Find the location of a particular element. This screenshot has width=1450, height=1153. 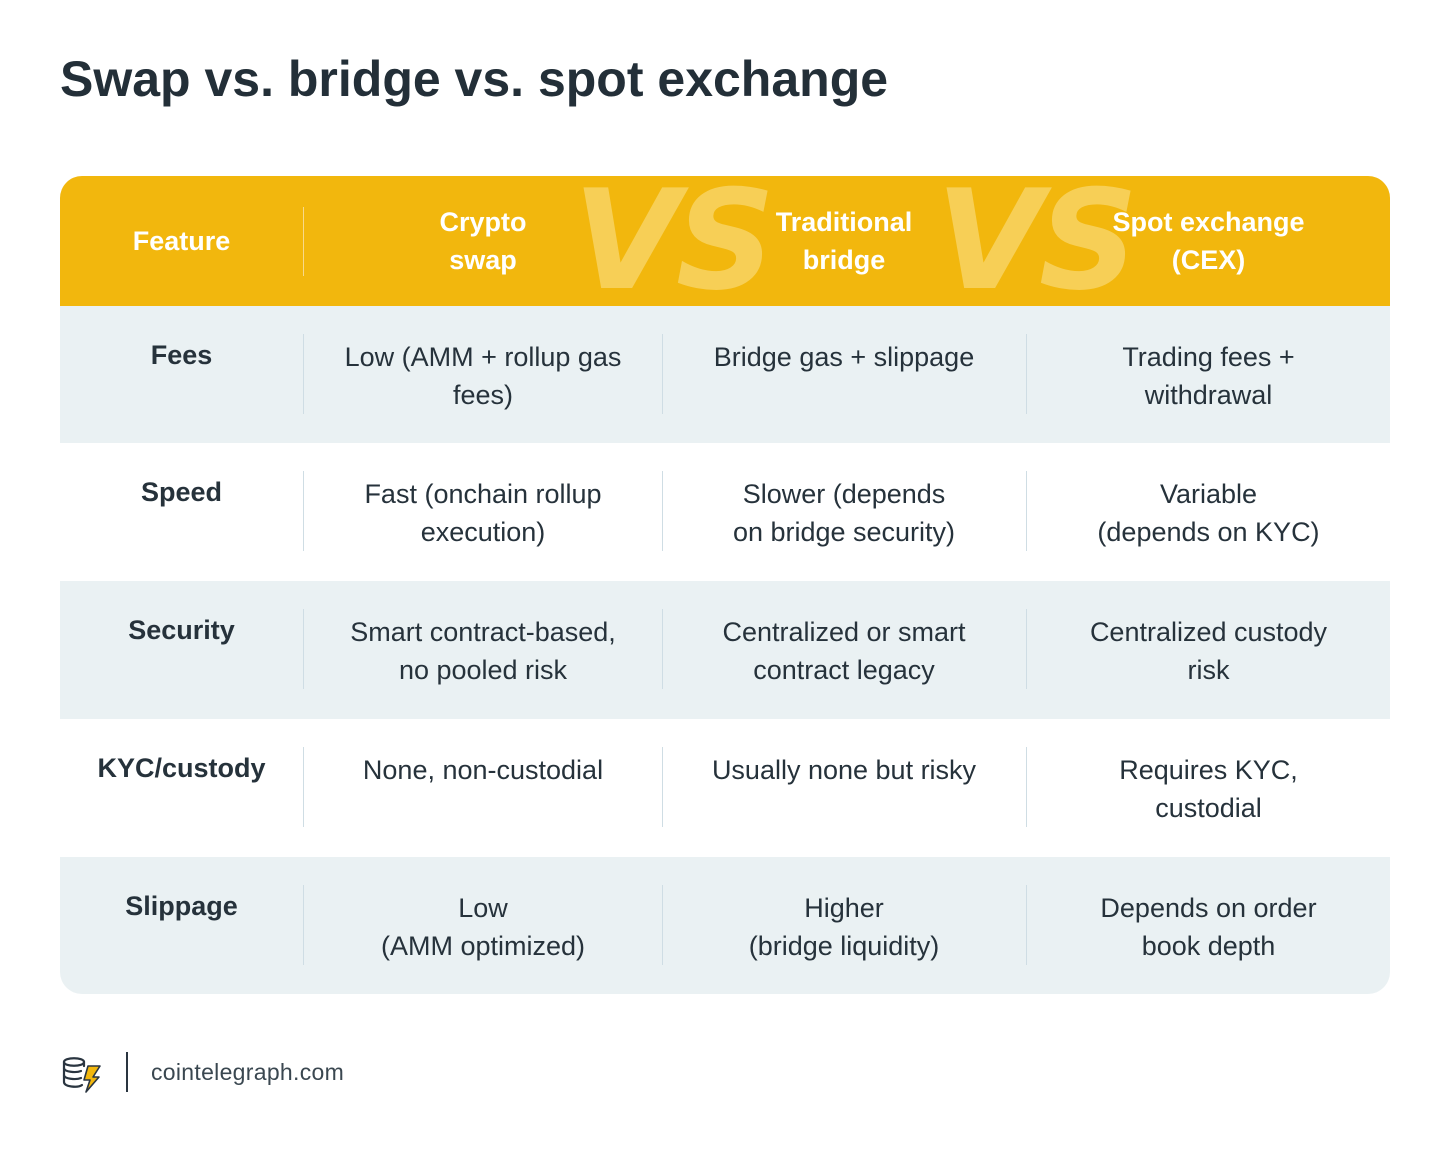

table-cell: Smart contract-based, no pooled risk is located at coordinates (483, 651).